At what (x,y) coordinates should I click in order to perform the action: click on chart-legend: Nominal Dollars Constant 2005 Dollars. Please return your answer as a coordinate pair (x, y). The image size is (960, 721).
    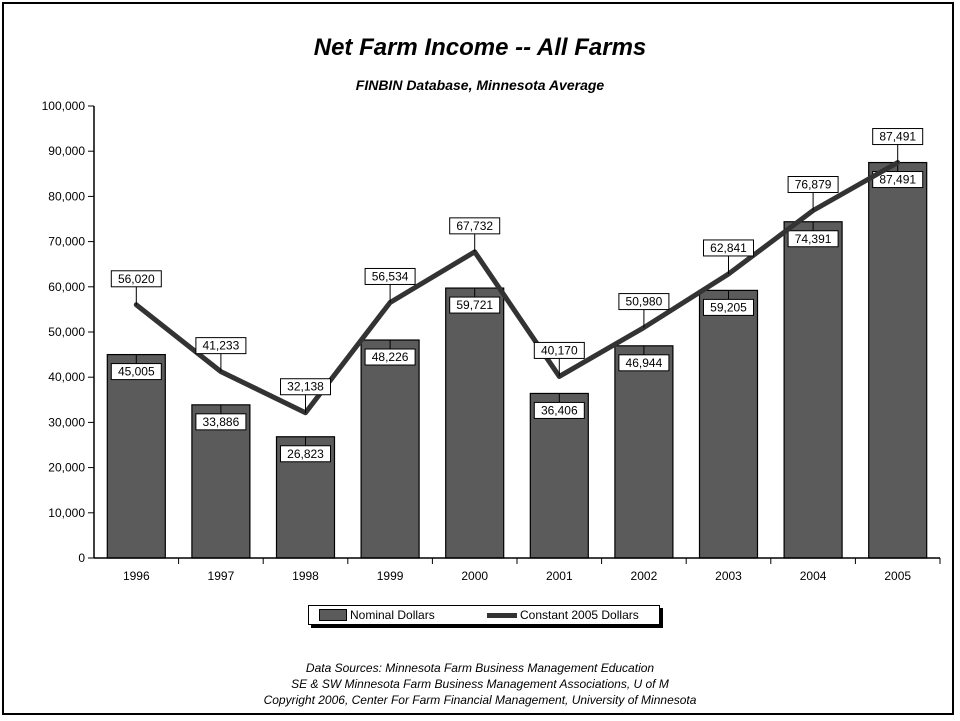
    Looking at the image, I should click on (484, 615).